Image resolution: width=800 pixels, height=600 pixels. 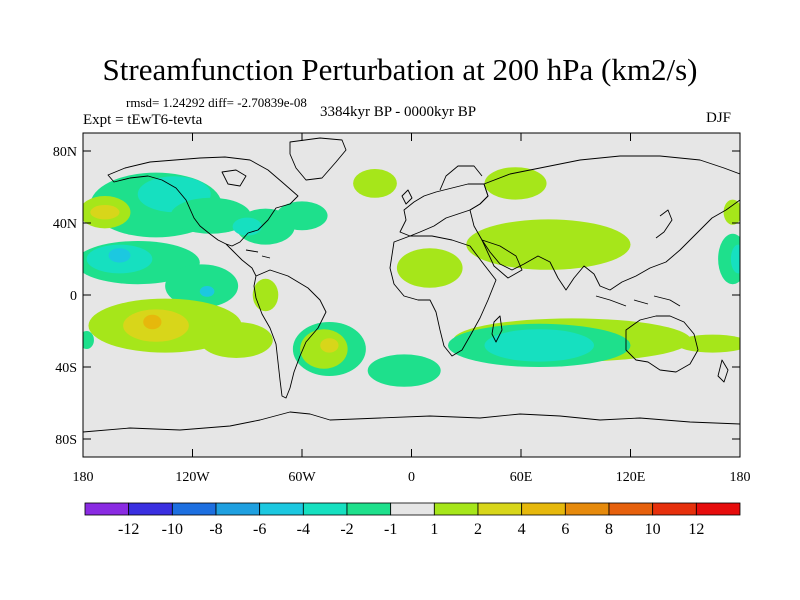 I want to click on coast-asia, so click(x=604, y=223).